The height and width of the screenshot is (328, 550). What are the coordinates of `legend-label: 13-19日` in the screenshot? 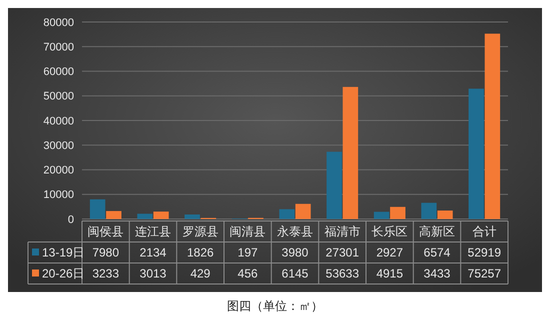 It's located at (63, 253).